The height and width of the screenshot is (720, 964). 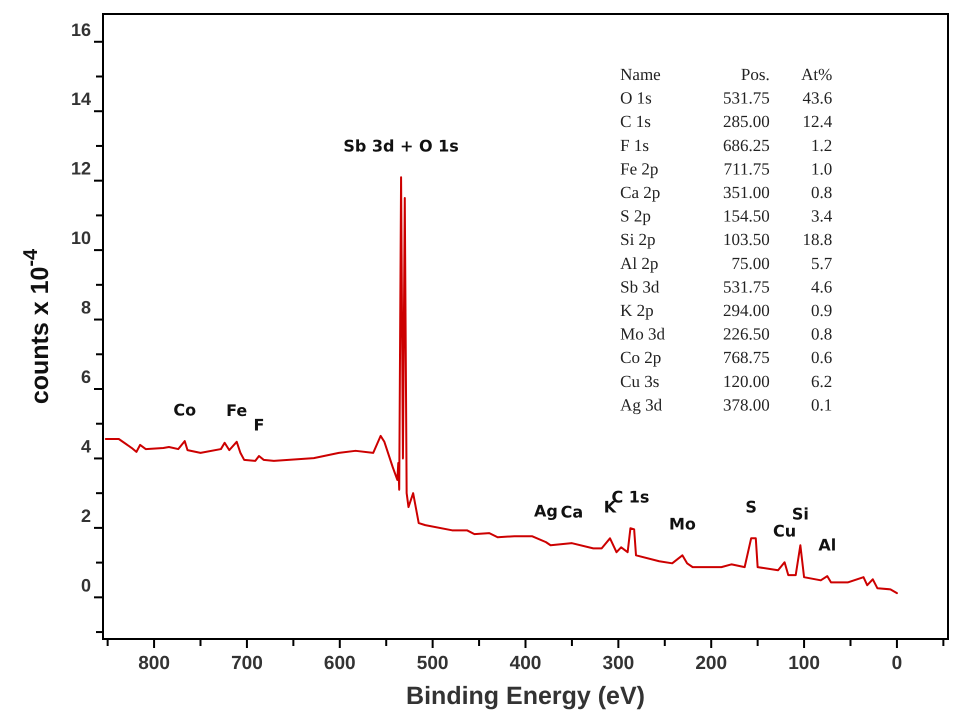 I want to click on annotation: Pos., so click(x=755, y=74).